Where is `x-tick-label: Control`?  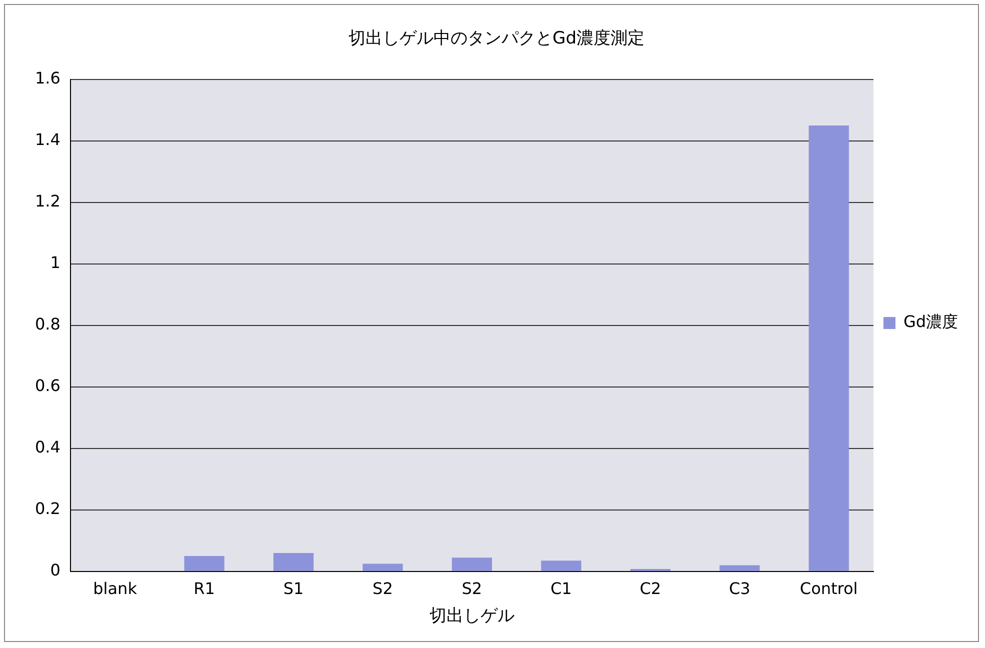
x-tick-label: Control is located at coordinates (829, 588).